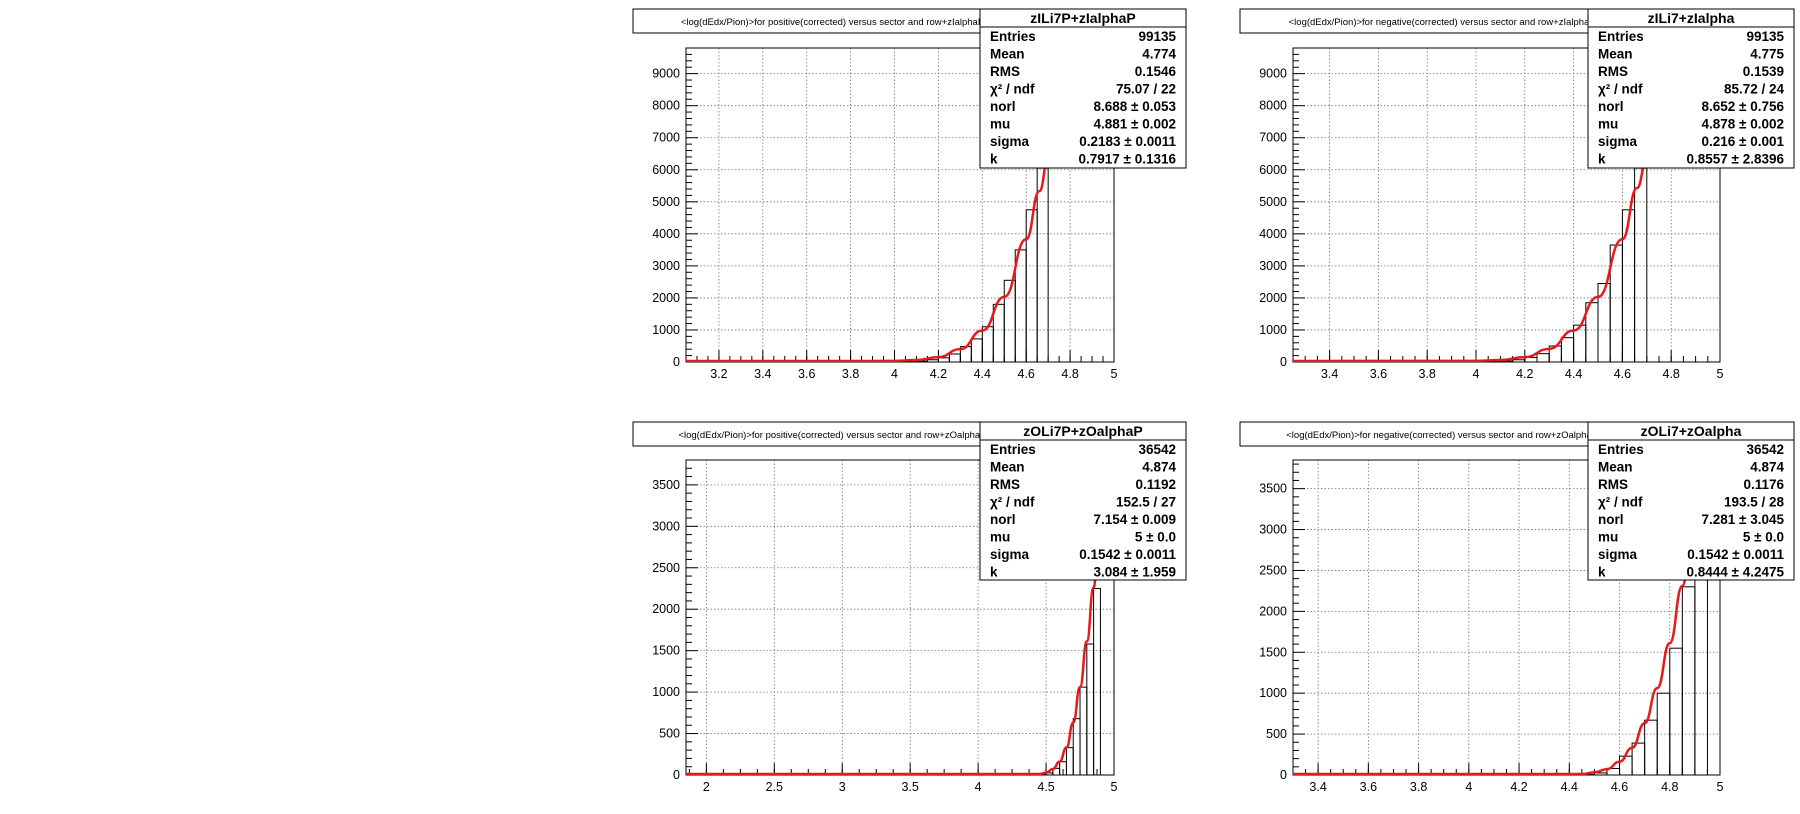 The width and height of the screenshot is (1800, 814). I want to click on stats-value: 0.1176, so click(1763, 484).